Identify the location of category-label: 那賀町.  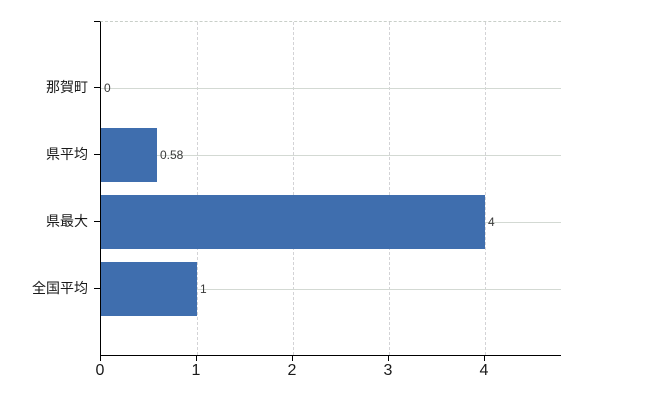
(67, 87).